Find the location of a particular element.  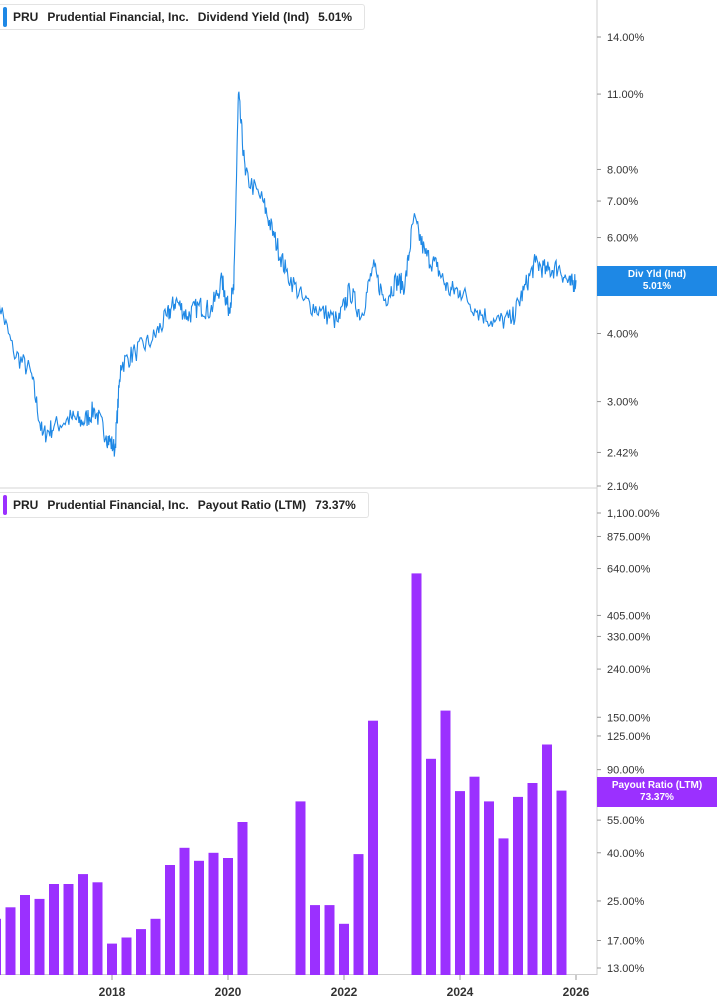

payout-legend-ticker: PRU is located at coordinates (26, 505).